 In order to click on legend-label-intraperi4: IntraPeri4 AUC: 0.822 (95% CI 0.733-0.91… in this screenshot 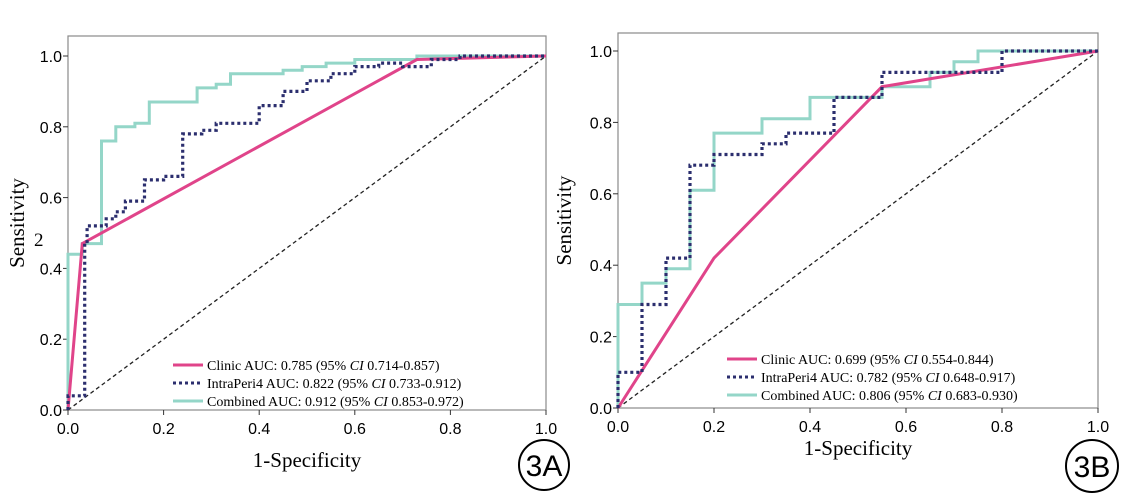, I will do `click(334, 384)`.